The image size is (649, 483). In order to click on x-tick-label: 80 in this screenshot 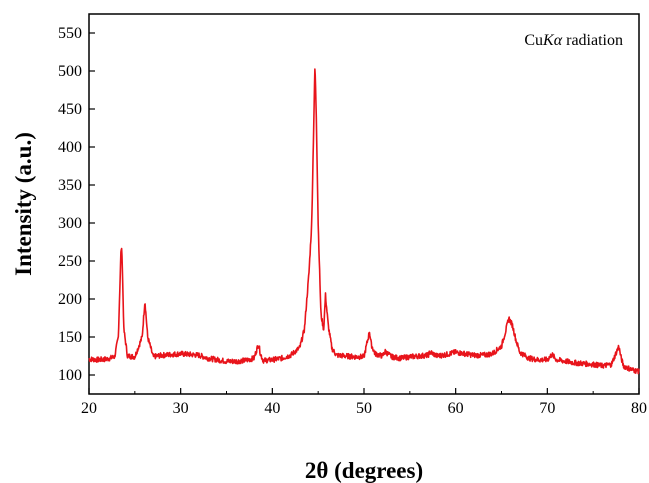, I will do `click(639, 408)`.